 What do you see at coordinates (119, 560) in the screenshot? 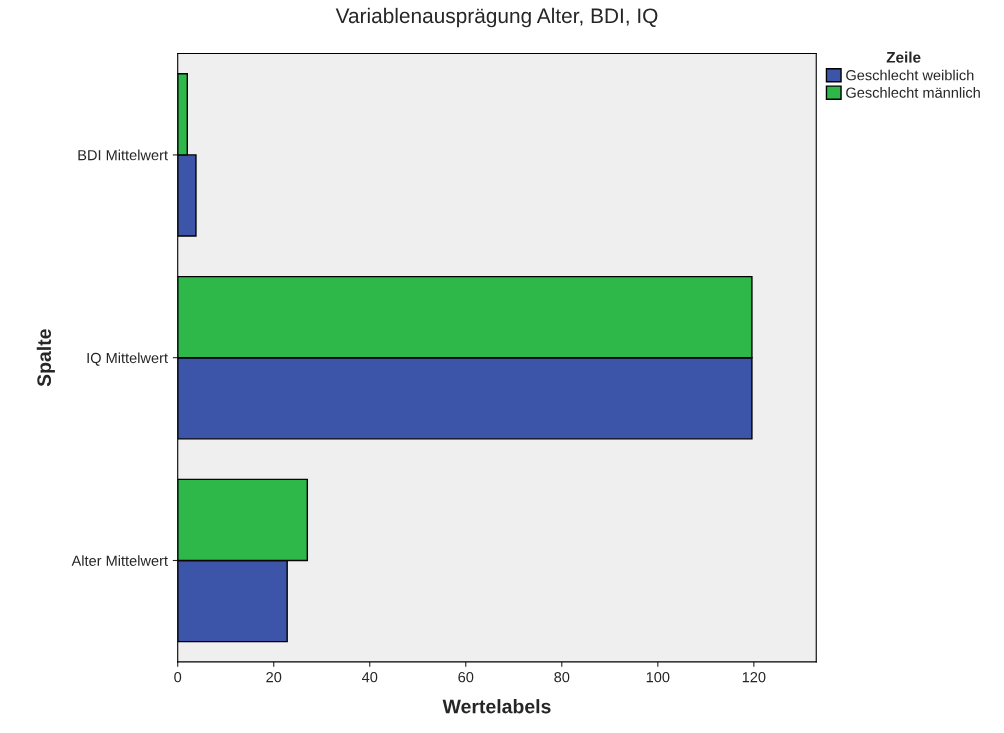
I see `y-tick-label: Alter Mittelwert` at bounding box center [119, 560].